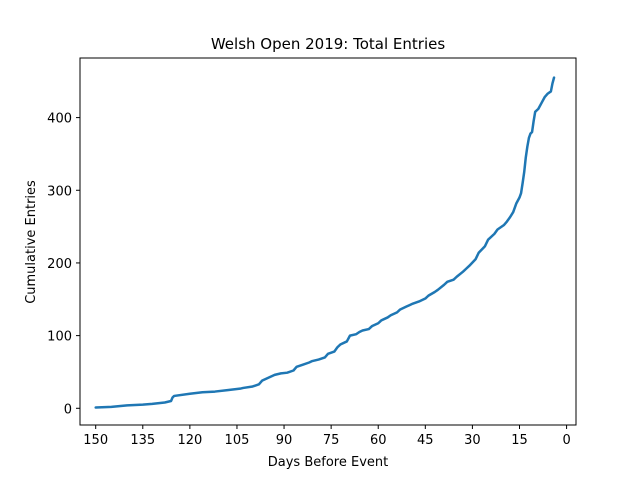 This screenshot has height=478, width=640. Describe the element at coordinates (328, 462) in the screenshot. I see `x-axis-label: Days Before Event` at that location.